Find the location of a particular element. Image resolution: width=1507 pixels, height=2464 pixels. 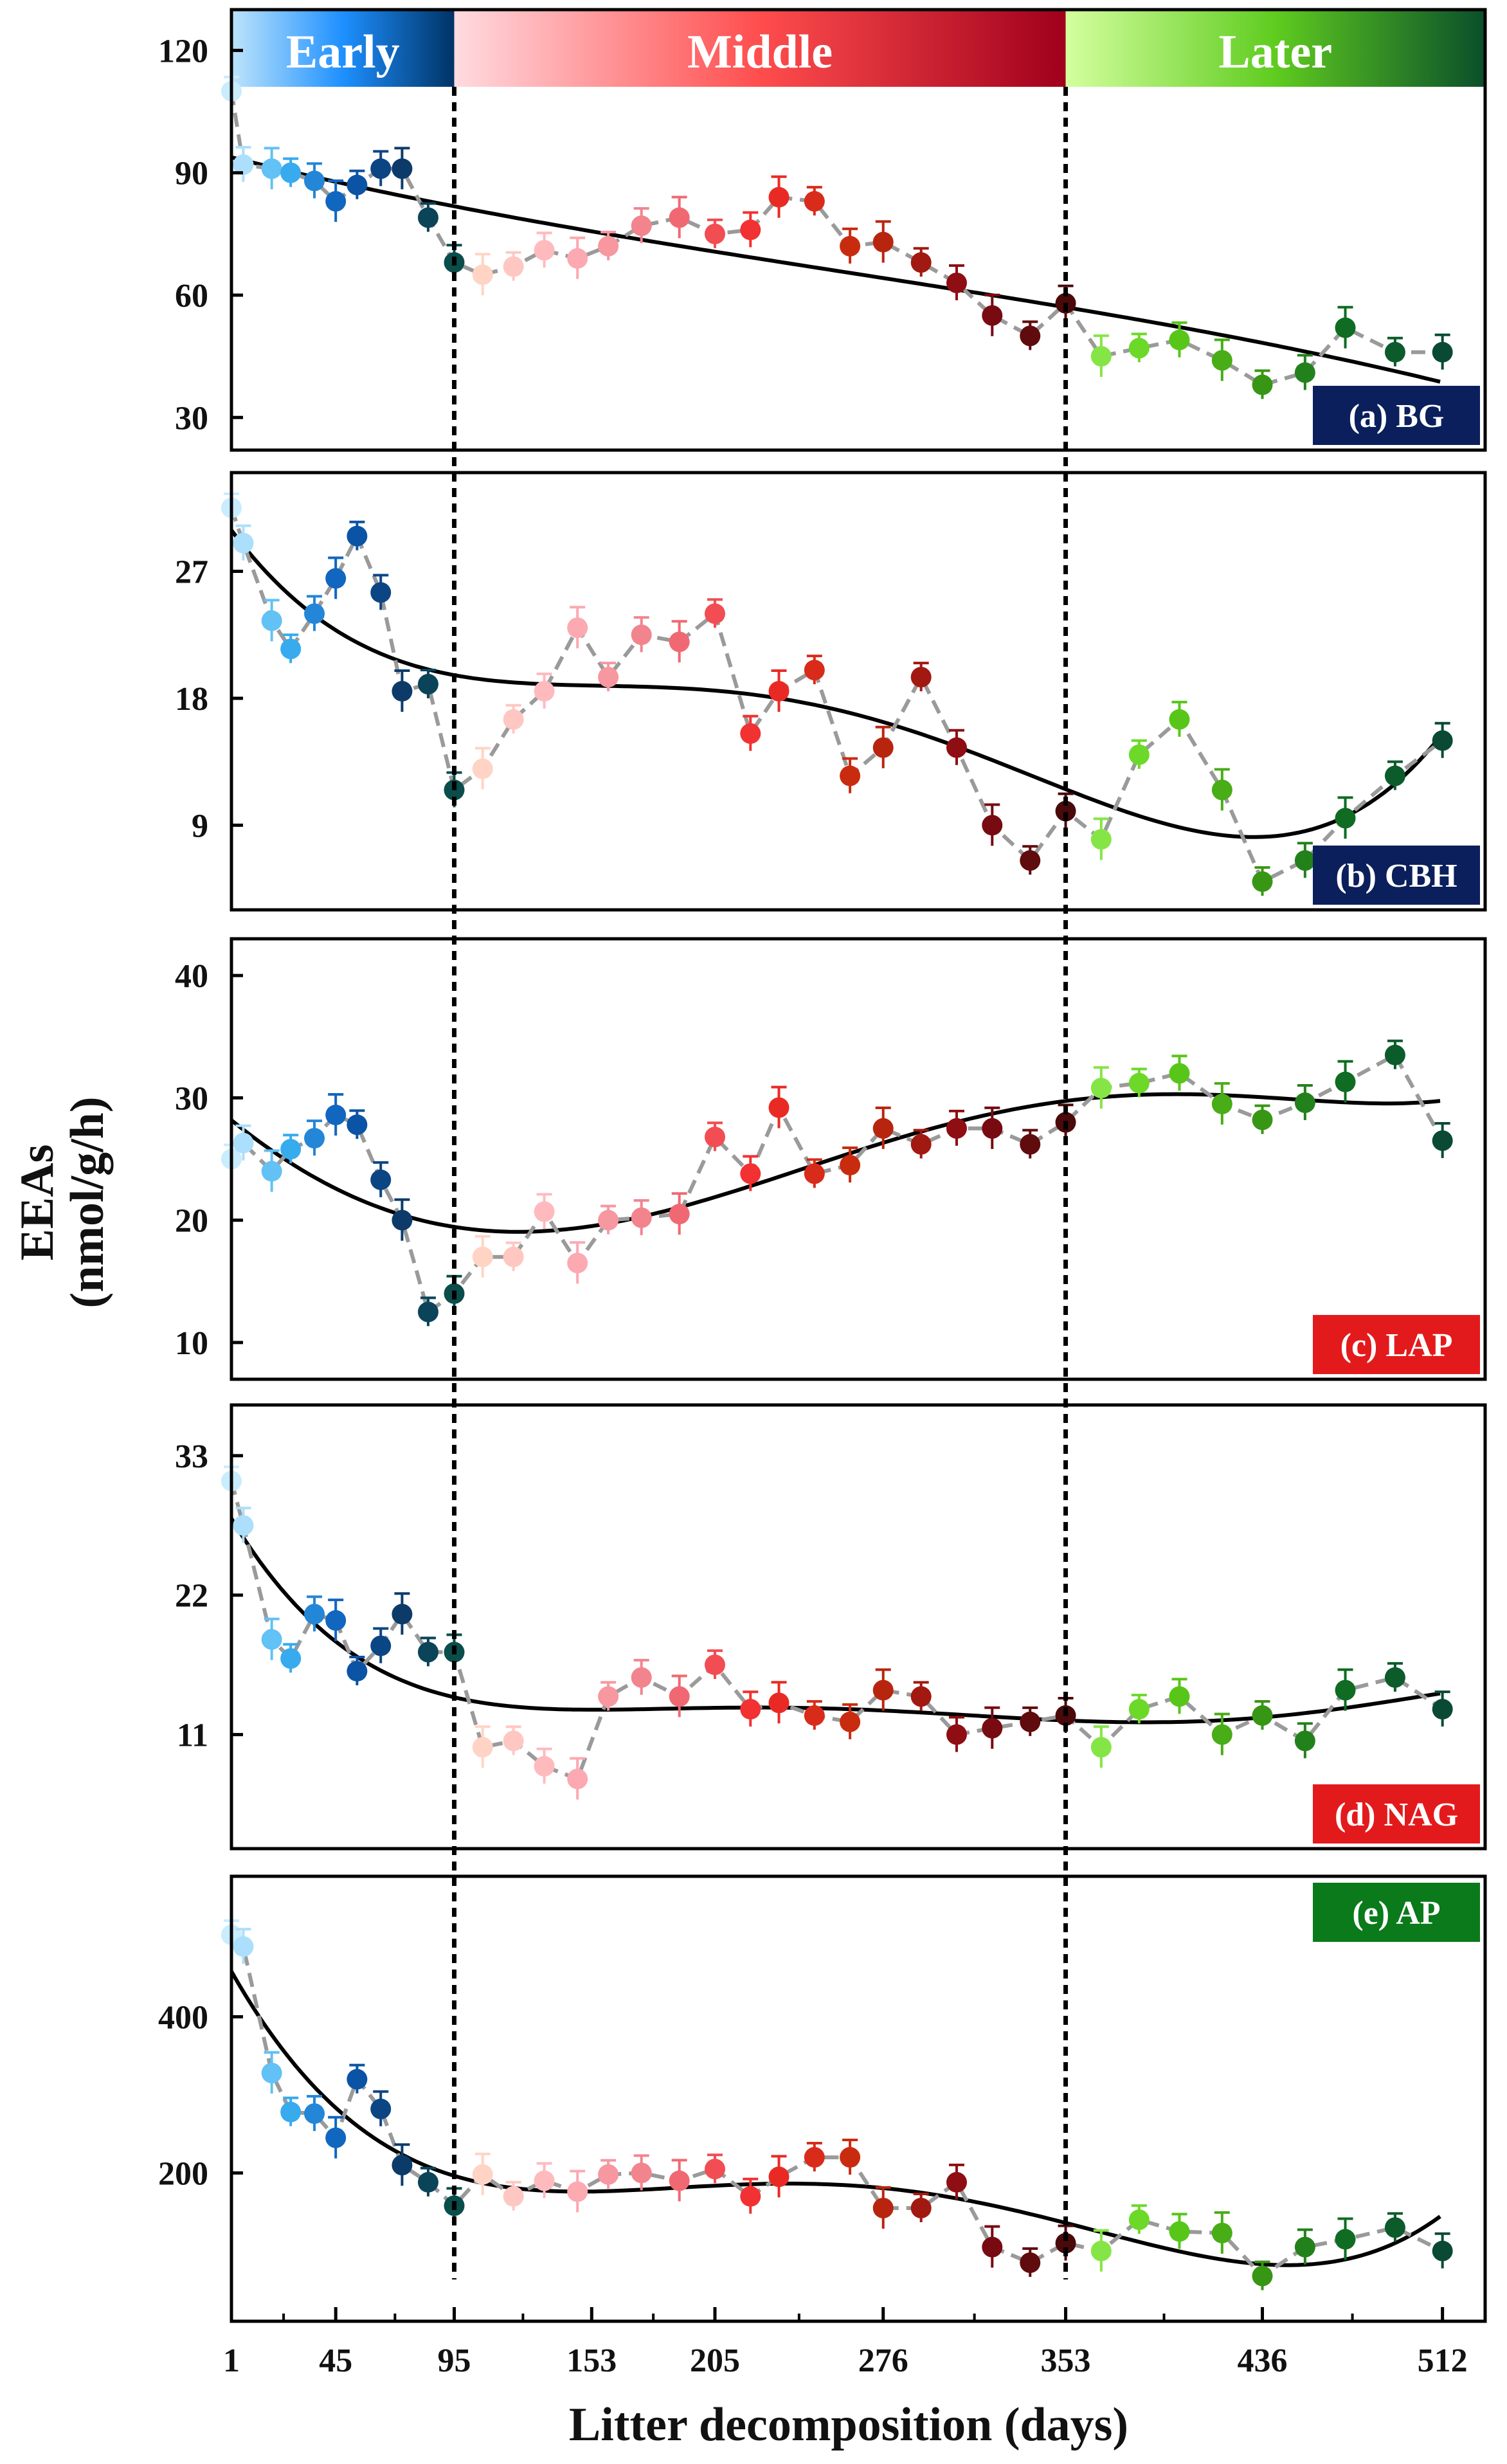

x-tick-label: 276 is located at coordinates (883, 2360).